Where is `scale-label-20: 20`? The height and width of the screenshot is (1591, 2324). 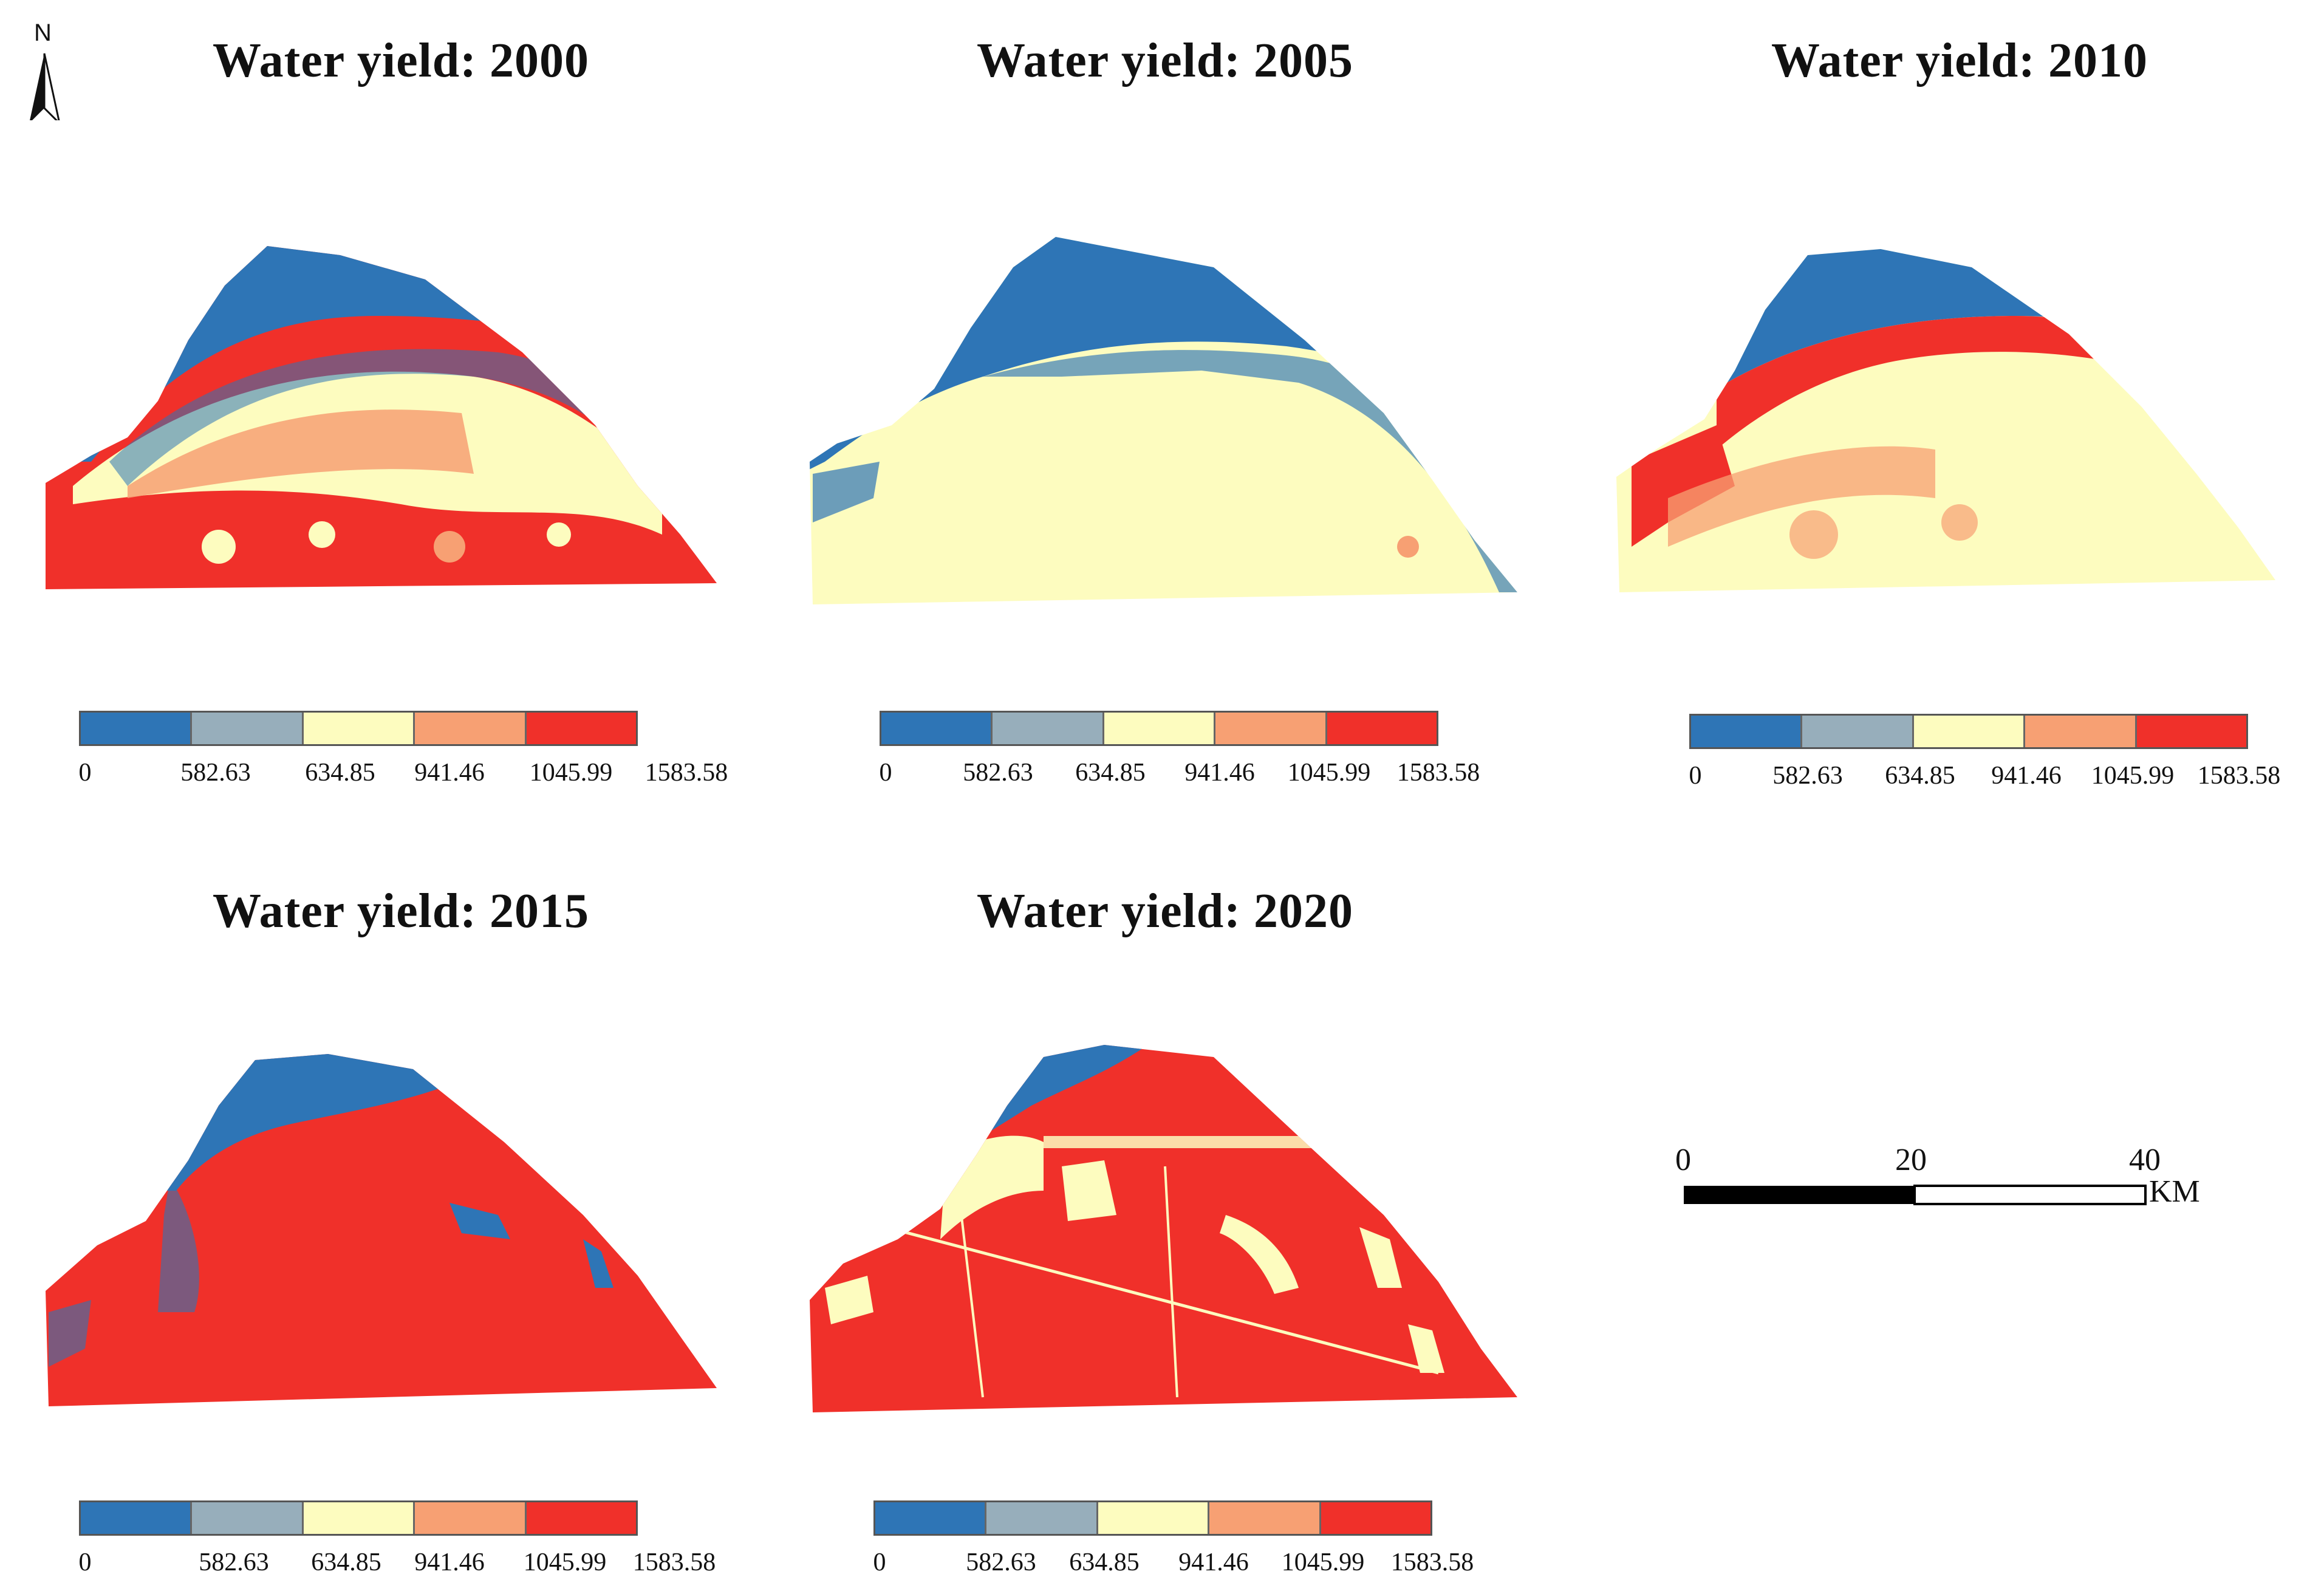
scale-label-20: 20 is located at coordinates (1911, 1160).